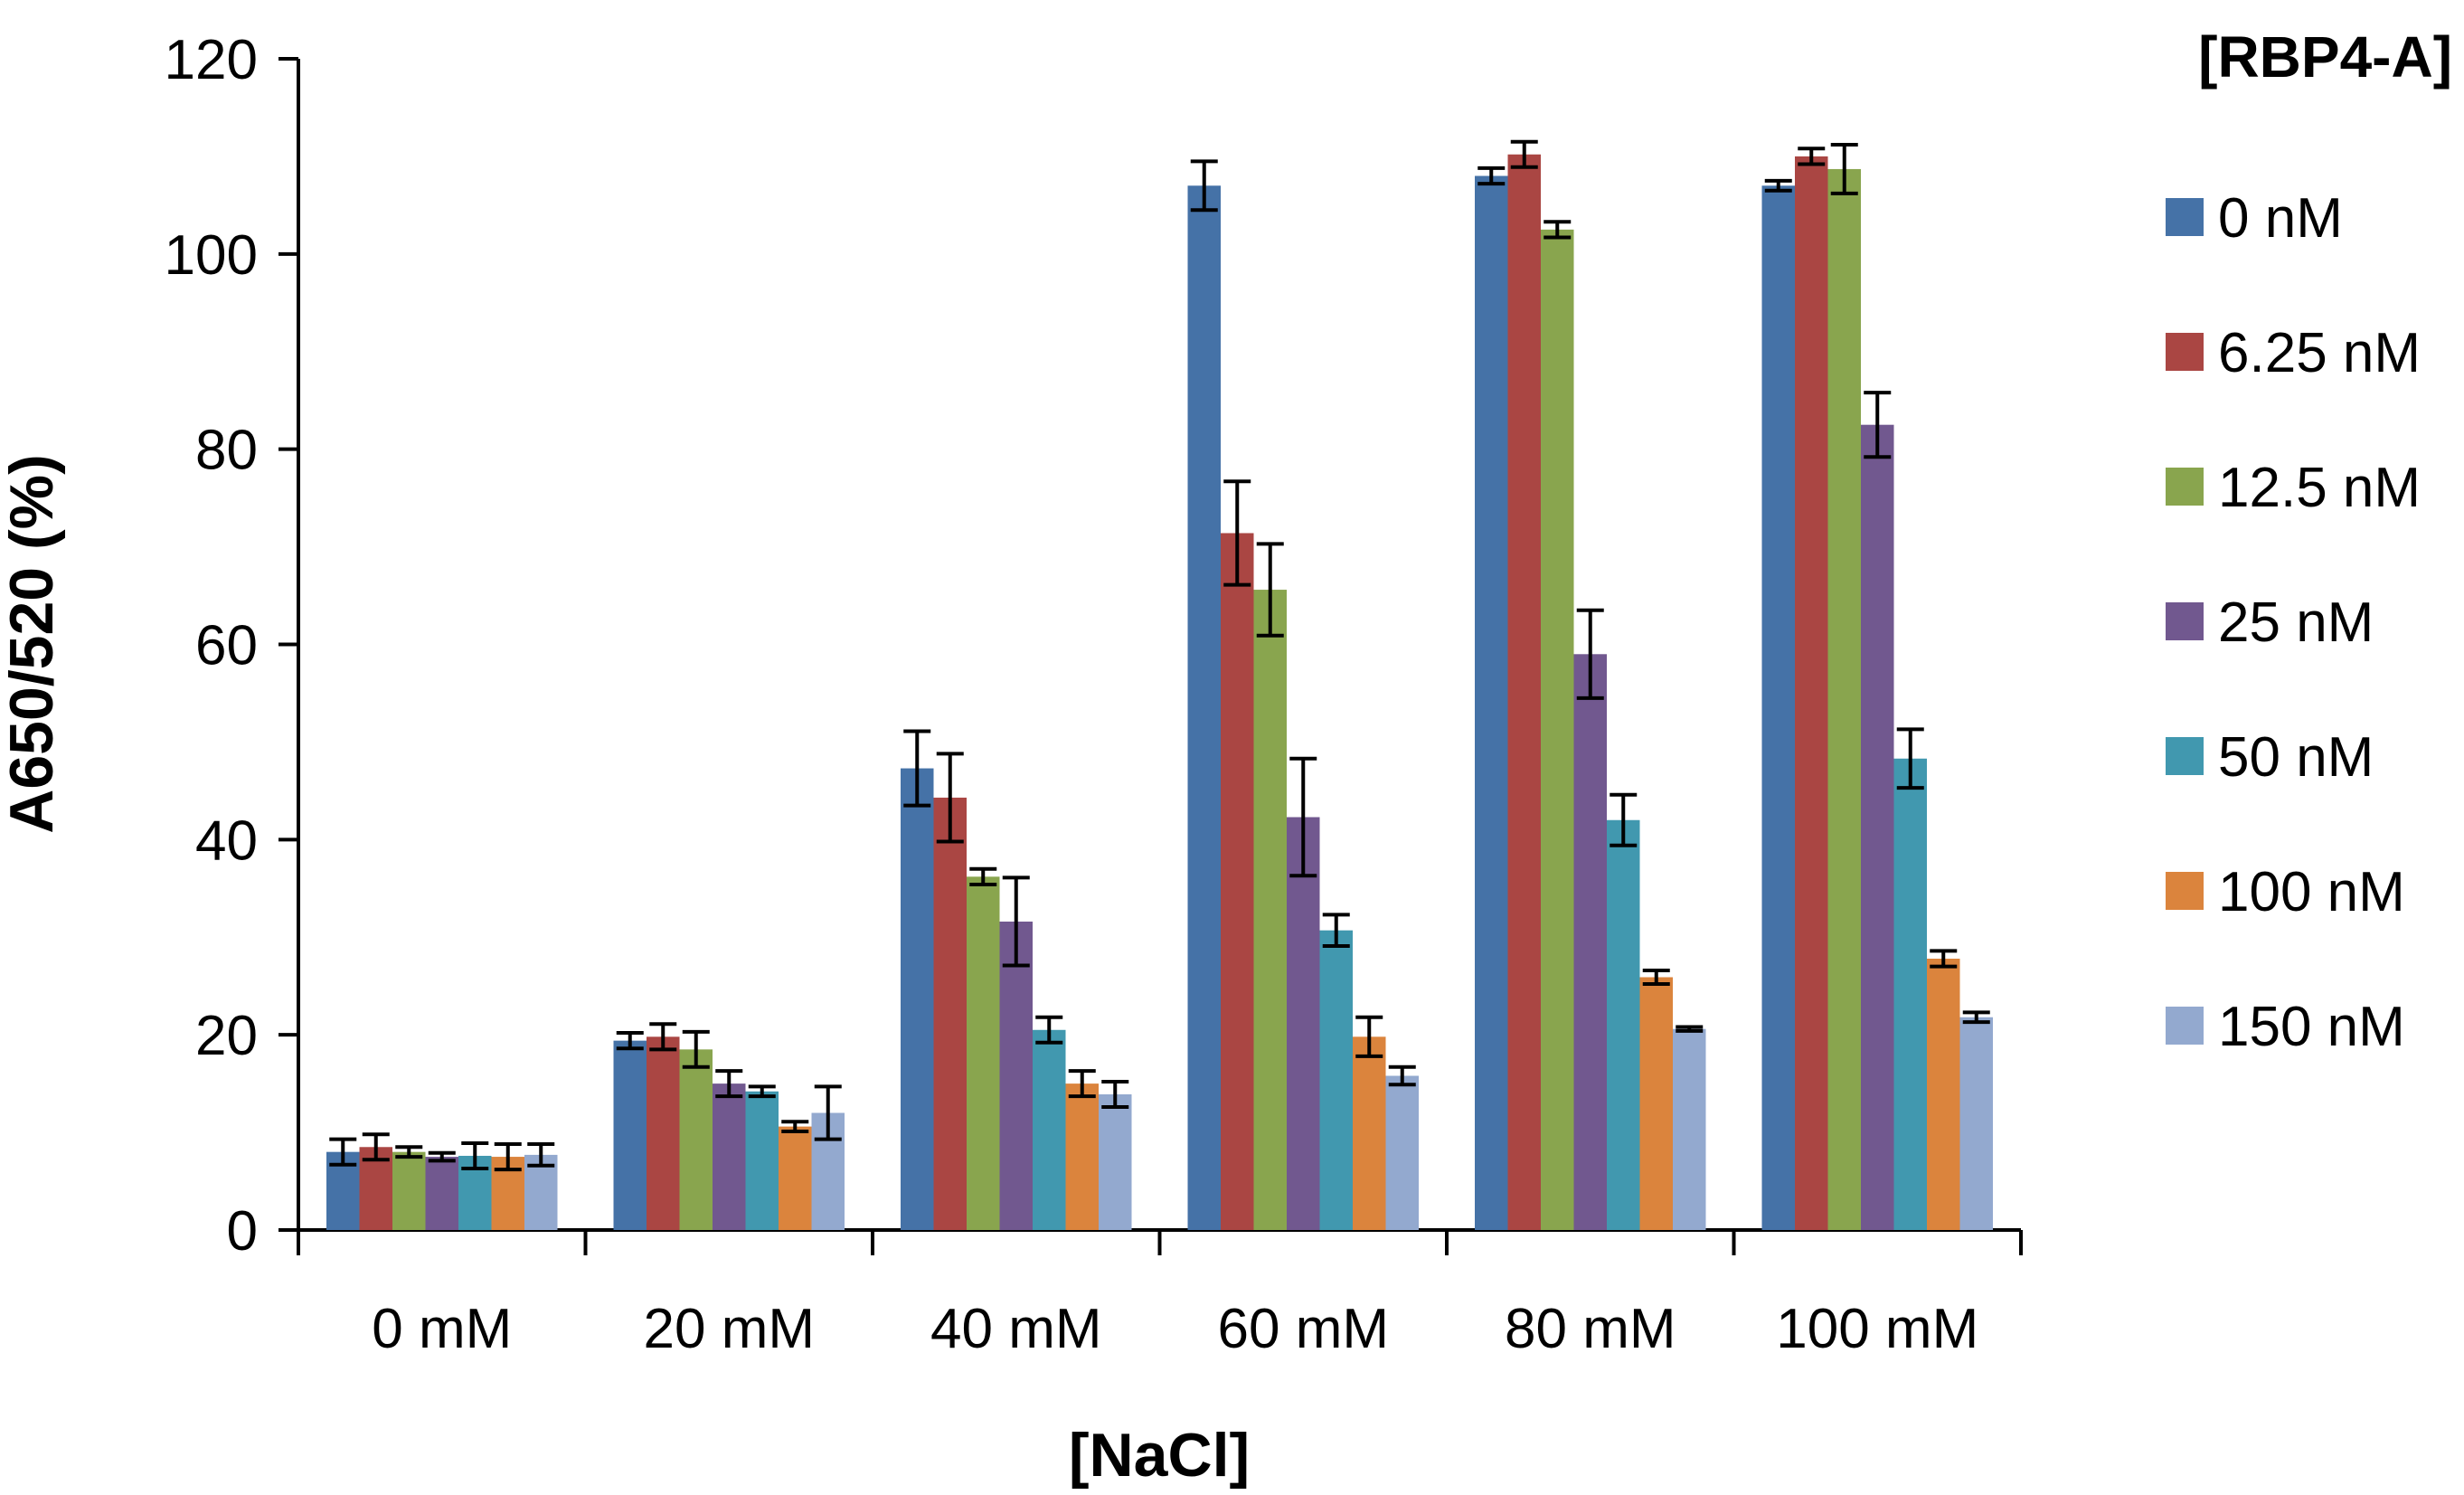  What do you see at coordinates (2319, 353) in the screenshot?
I see `legend-label: 6.25 nM` at bounding box center [2319, 353].